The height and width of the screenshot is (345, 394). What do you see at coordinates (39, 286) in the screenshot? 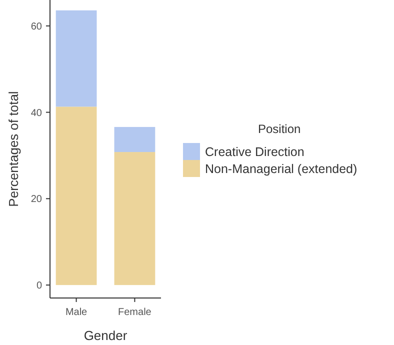
I see `y-tick-label: 0` at bounding box center [39, 286].